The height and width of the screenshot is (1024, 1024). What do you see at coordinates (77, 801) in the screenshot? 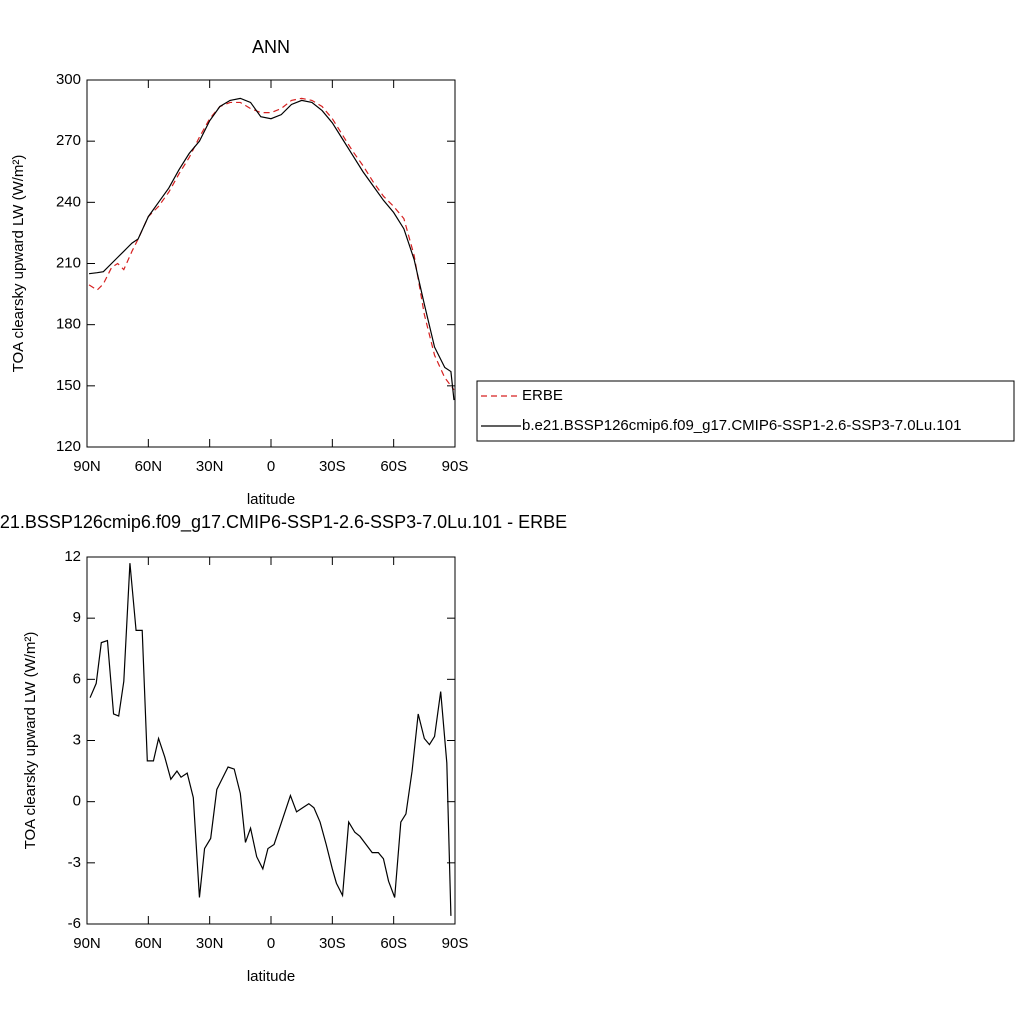
I see `y-tick-label: 0` at bounding box center [77, 801].